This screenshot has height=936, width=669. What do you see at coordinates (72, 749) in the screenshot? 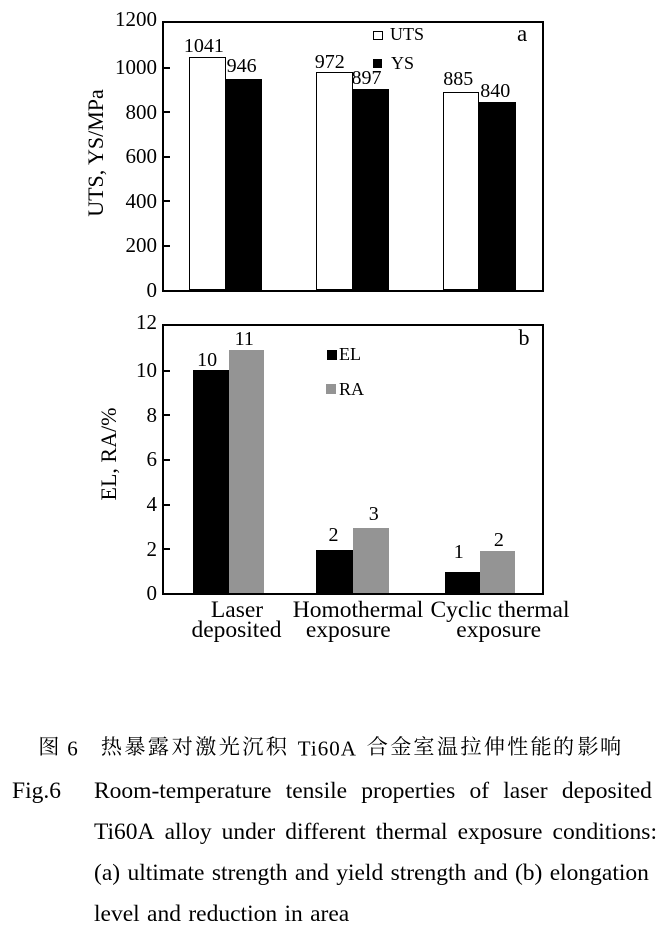
I see `svg-text: 6` at bounding box center [72, 749].